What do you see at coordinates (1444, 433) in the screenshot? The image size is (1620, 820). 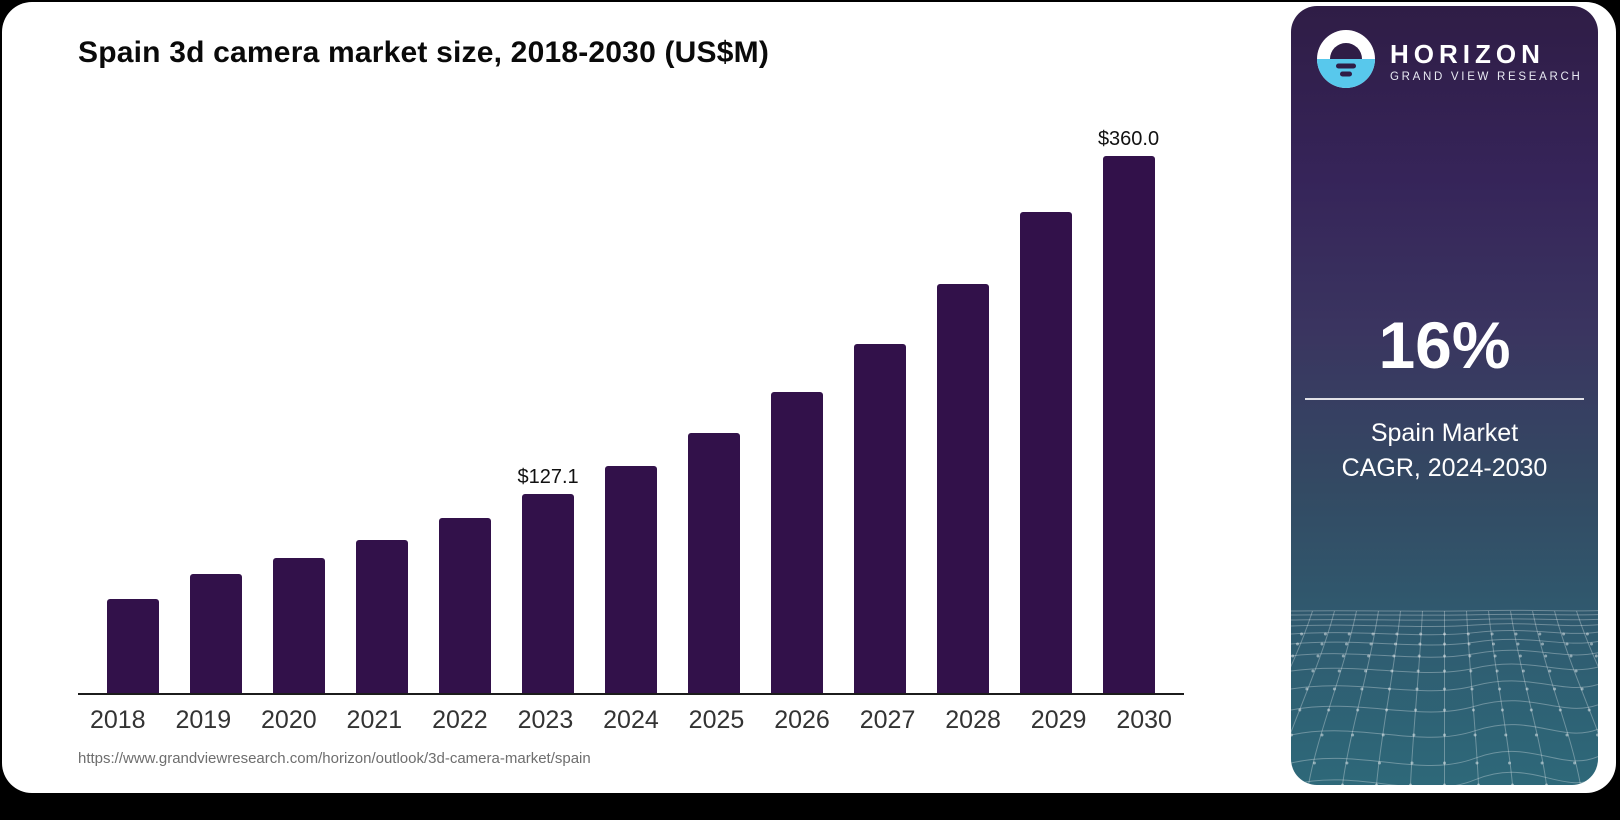 I see `cagr-caption-line1: Spain Market` at bounding box center [1444, 433].